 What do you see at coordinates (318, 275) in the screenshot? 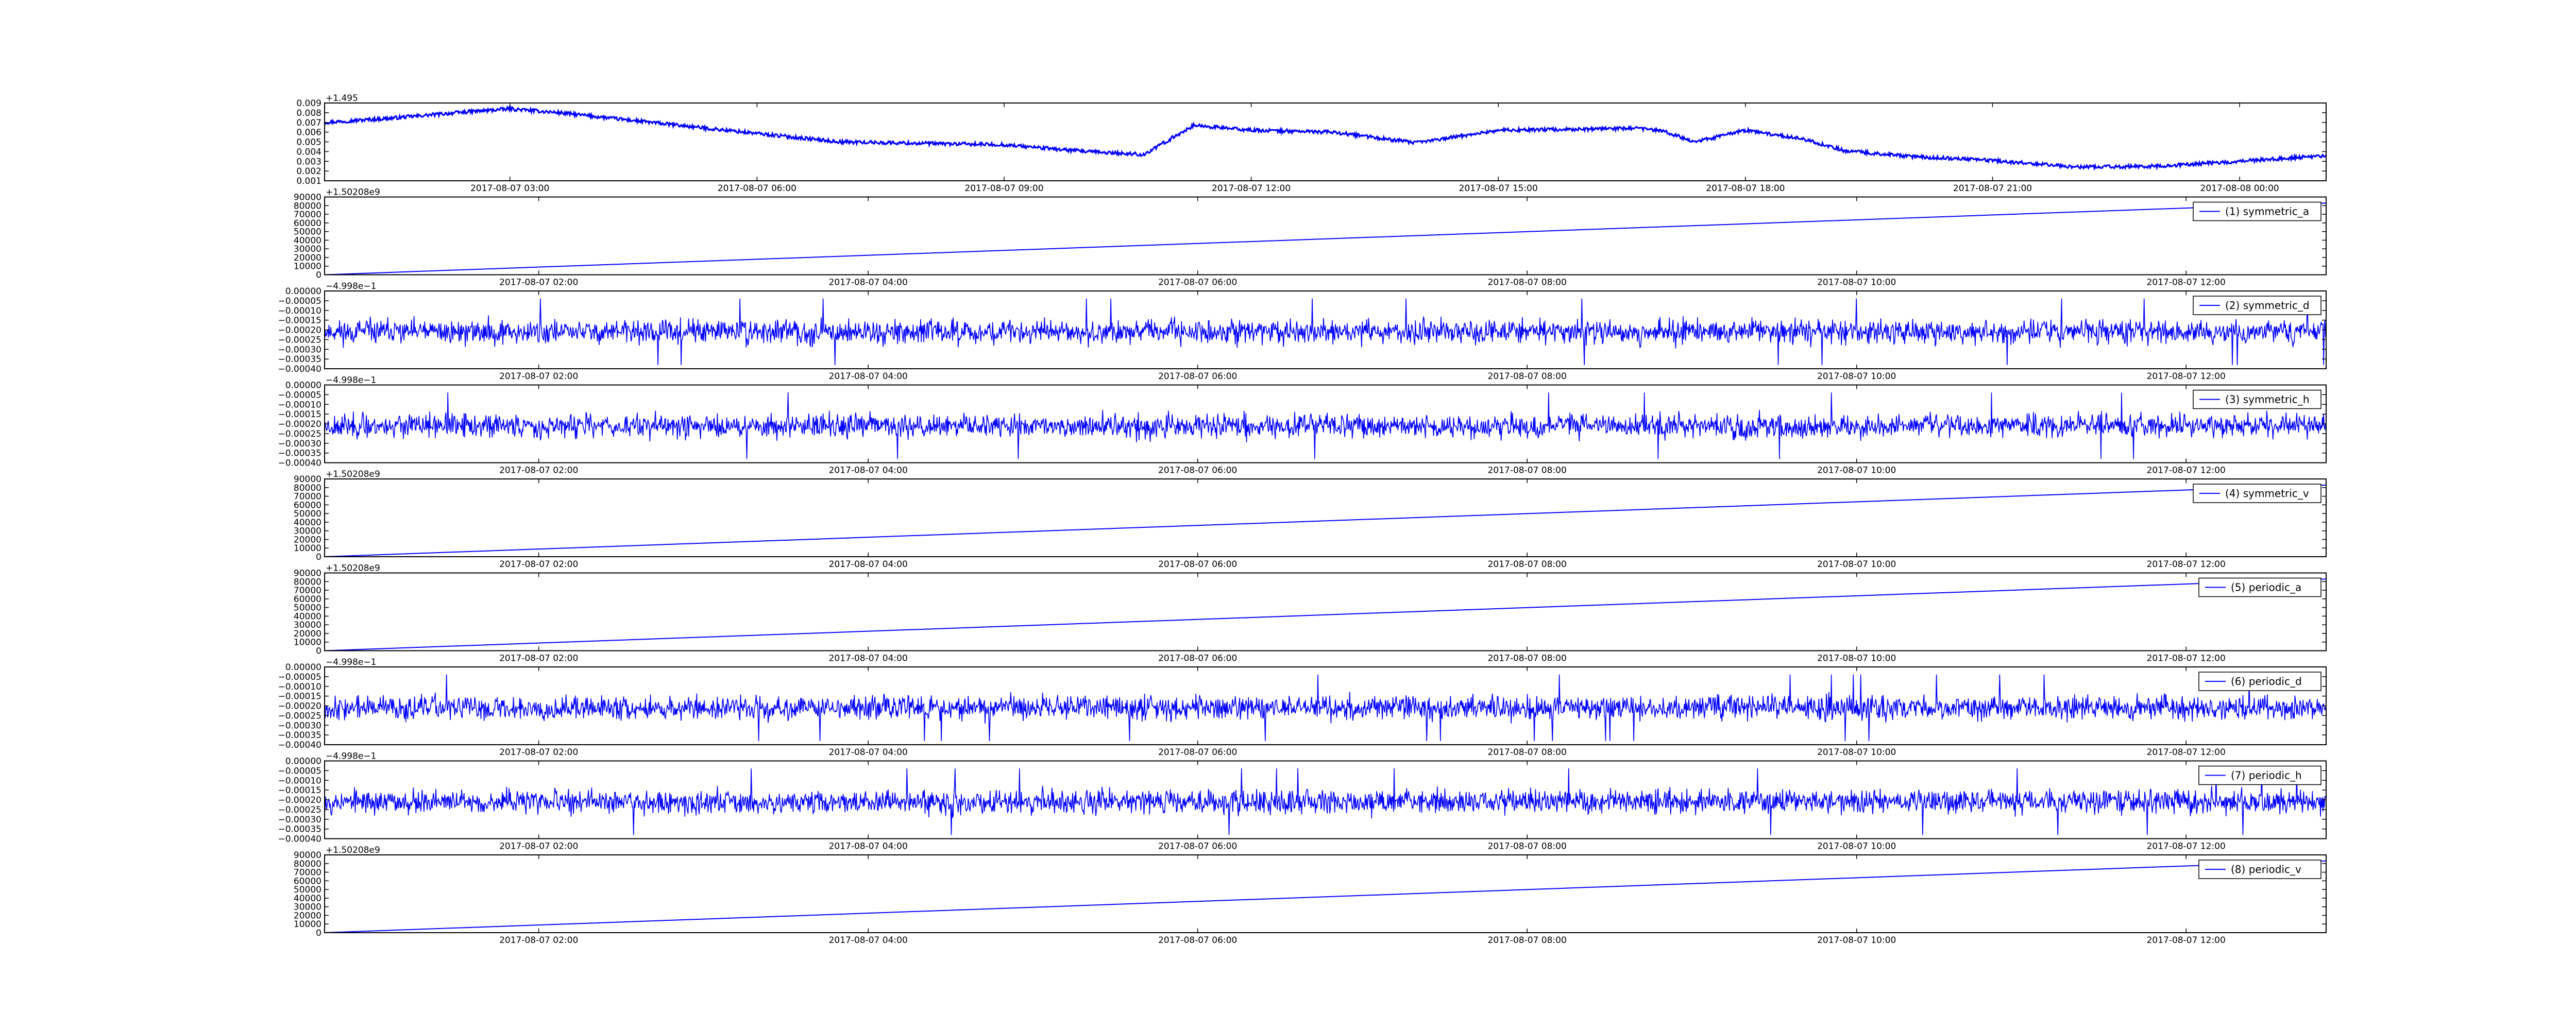
I see `y-tick-label: 0` at bounding box center [318, 275].